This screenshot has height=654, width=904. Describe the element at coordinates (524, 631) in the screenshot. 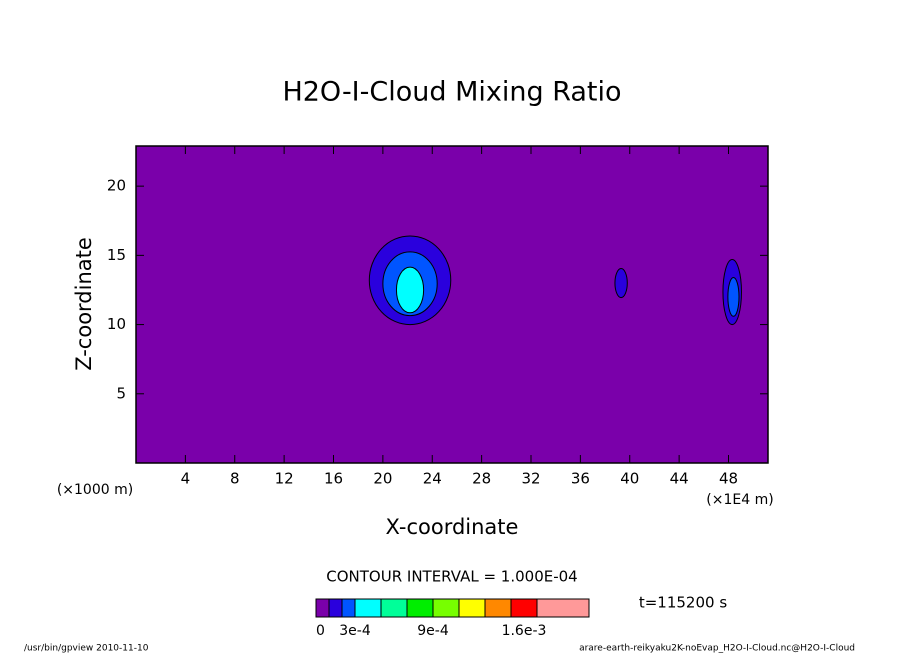

I see `colorbar-tick-label: 1.6e-3` at that location.